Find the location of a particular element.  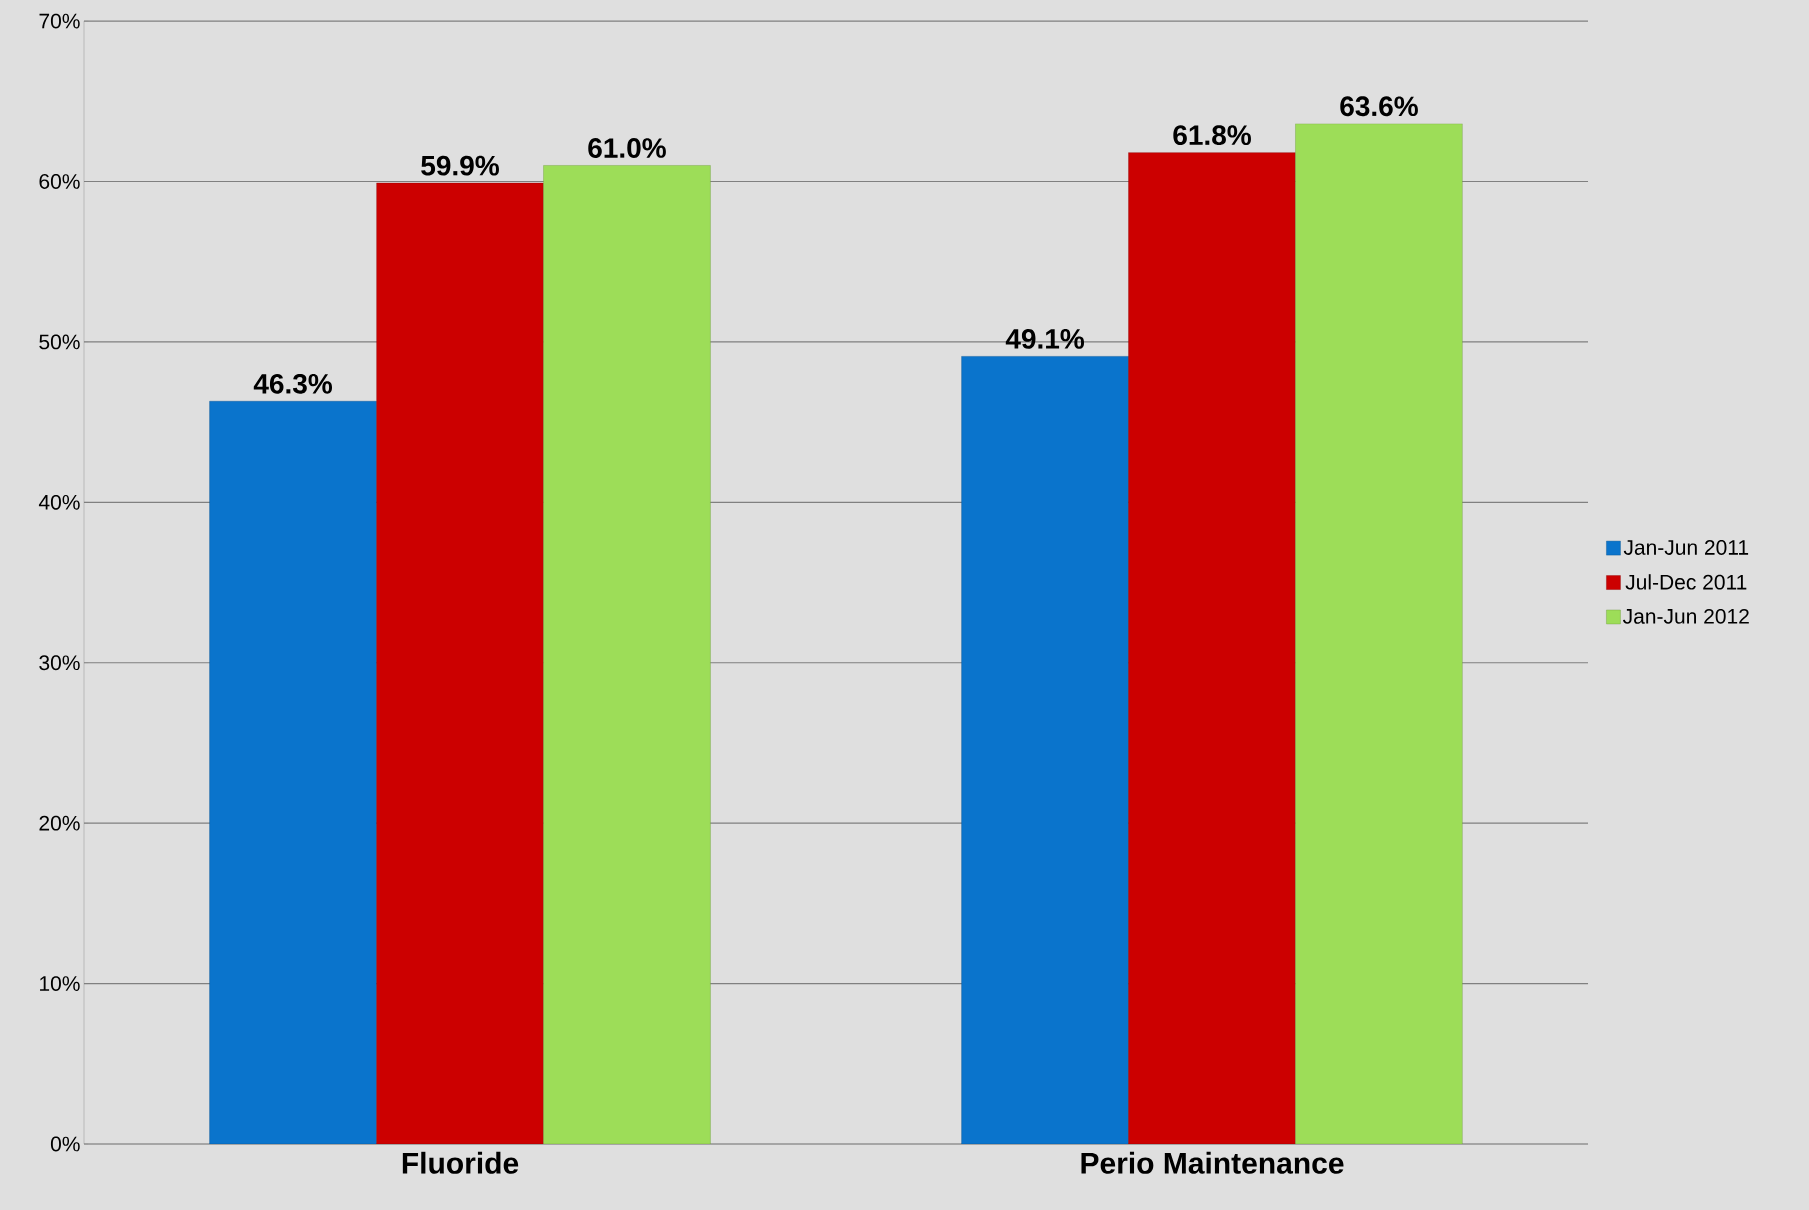

y-tick-label: 60% is located at coordinates (59, 181).